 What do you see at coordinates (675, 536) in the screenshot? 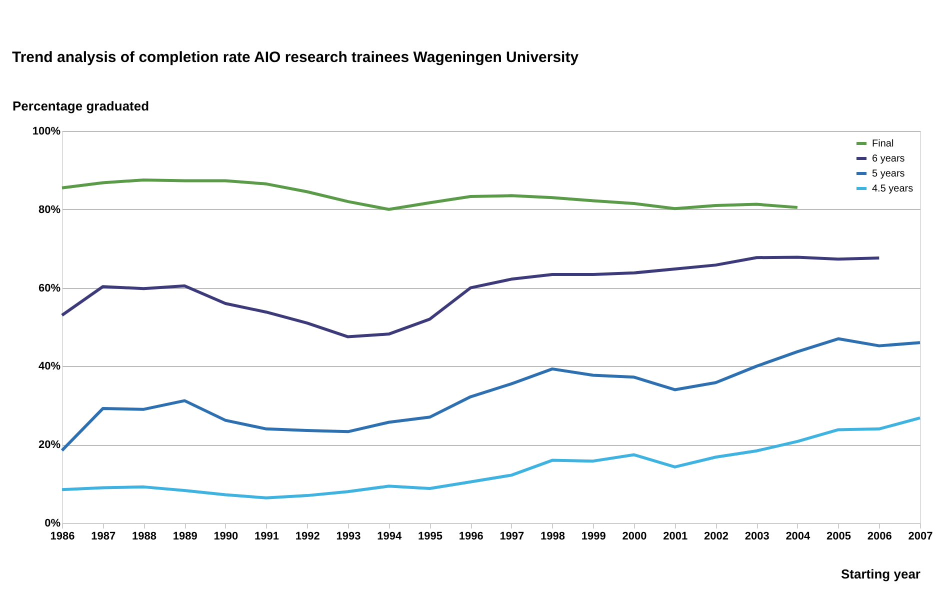
I see `x-tick-label: 2001` at bounding box center [675, 536].